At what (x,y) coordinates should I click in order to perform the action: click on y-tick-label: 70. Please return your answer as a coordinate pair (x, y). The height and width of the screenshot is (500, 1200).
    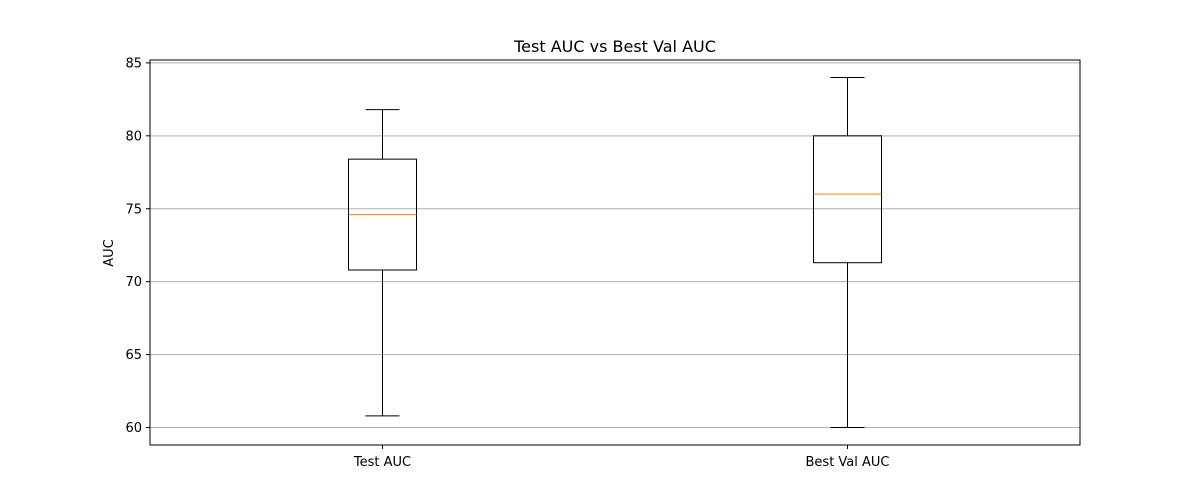
    Looking at the image, I should click on (133, 282).